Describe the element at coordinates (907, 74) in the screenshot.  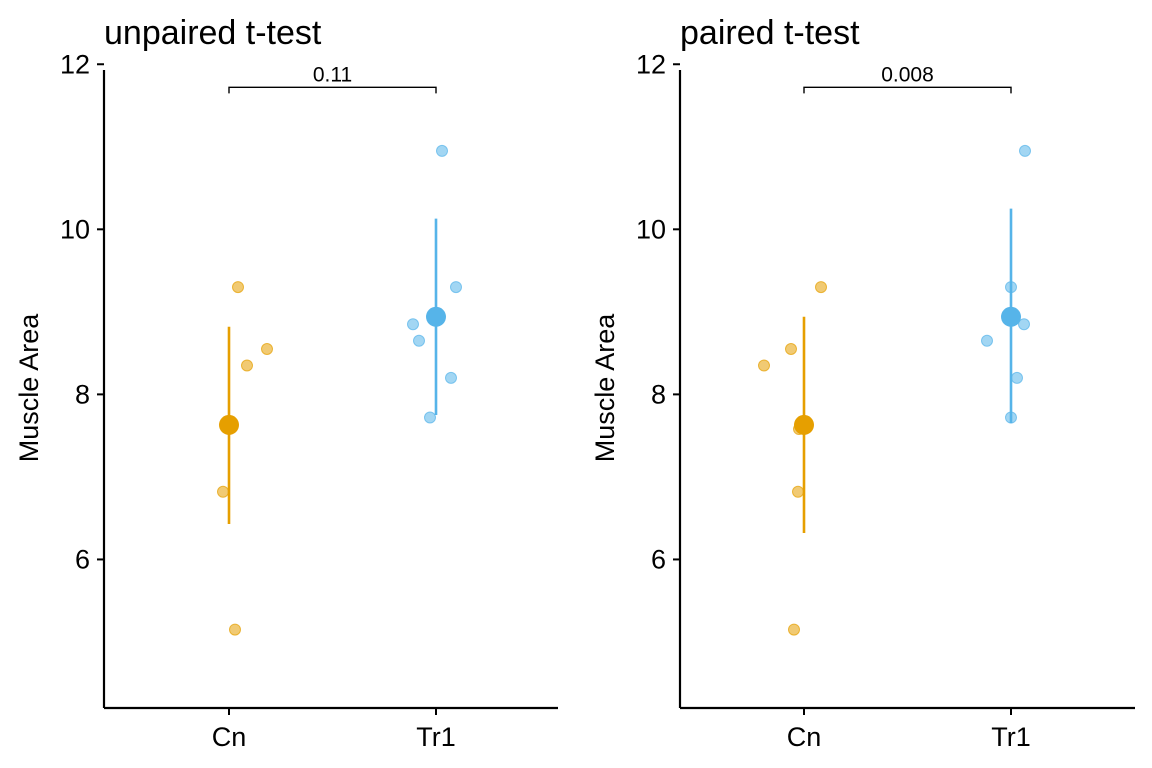
I see `p-value-label: 0.008` at that location.